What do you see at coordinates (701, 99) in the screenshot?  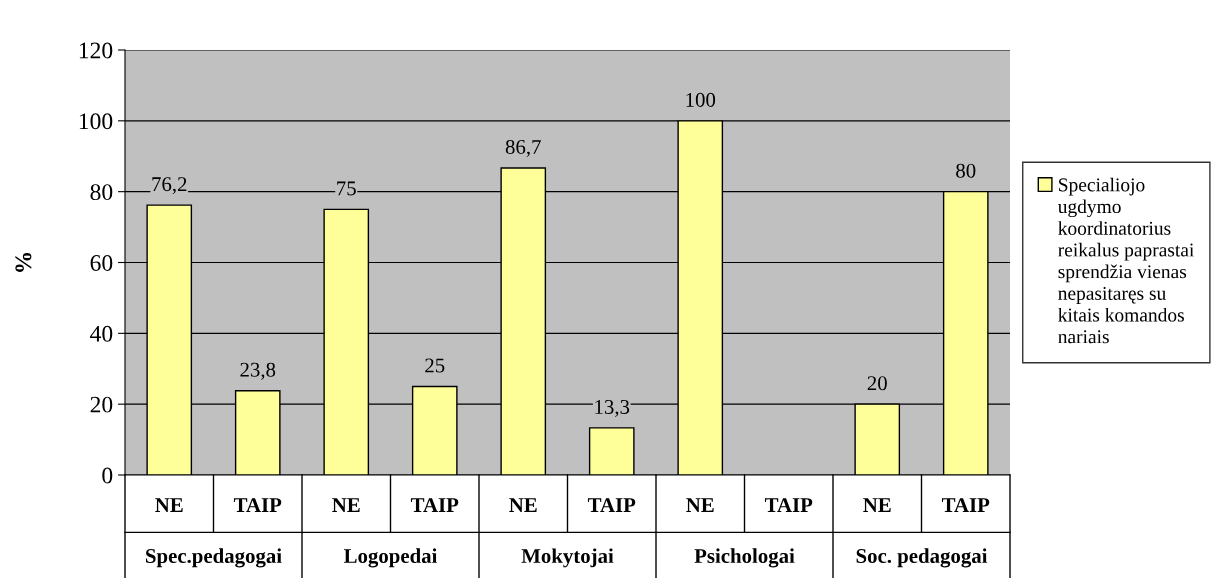 I see `data-label: 100` at bounding box center [701, 99].